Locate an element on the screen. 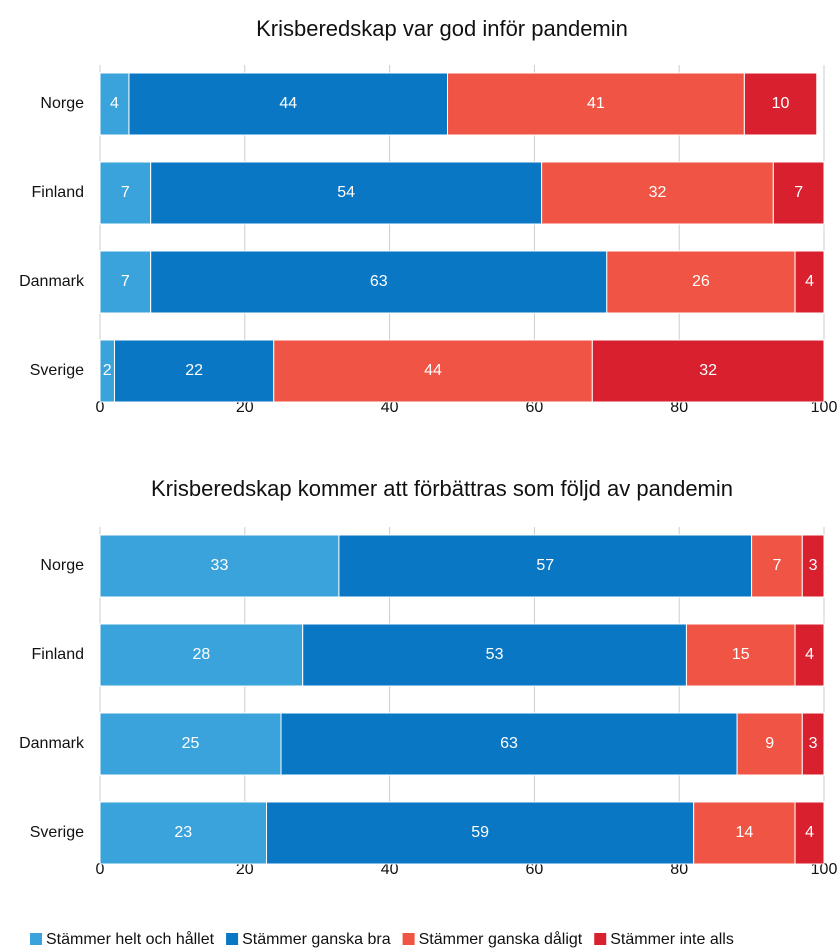  value-label: 57 is located at coordinates (545, 565).